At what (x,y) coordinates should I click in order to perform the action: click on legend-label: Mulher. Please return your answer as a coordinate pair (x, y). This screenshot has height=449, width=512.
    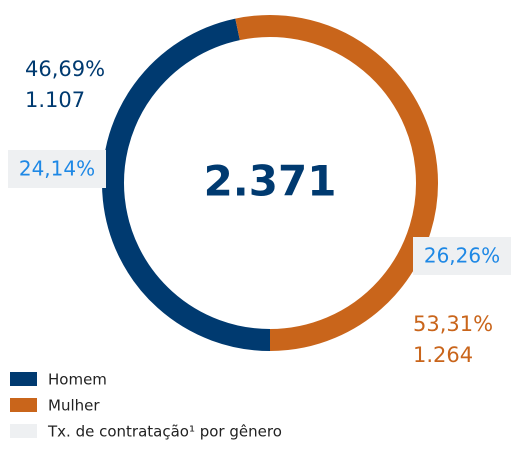
    Looking at the image, I should click on (74, 406).